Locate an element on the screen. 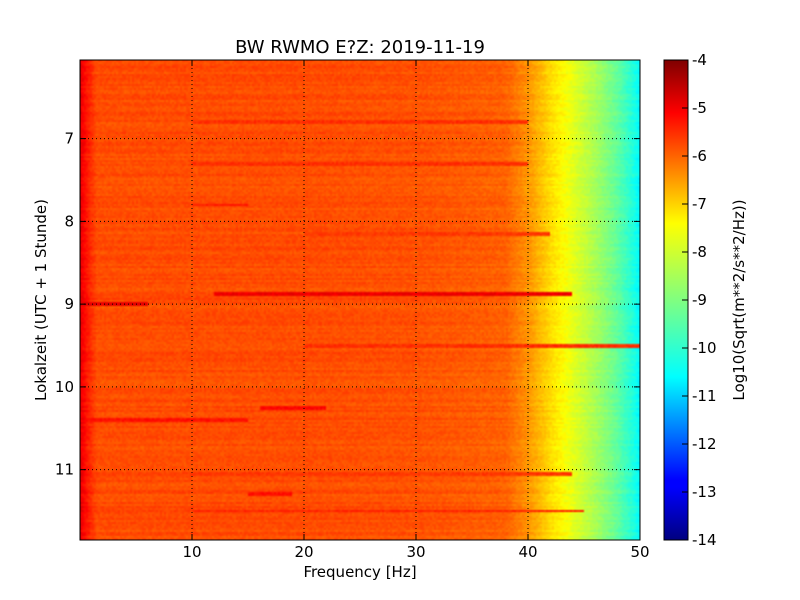  colorbar-axis: -4 -5 -6 -7 -8 -9 -10 -11 -12 -13 -14 is located at coordinates (699, 300).